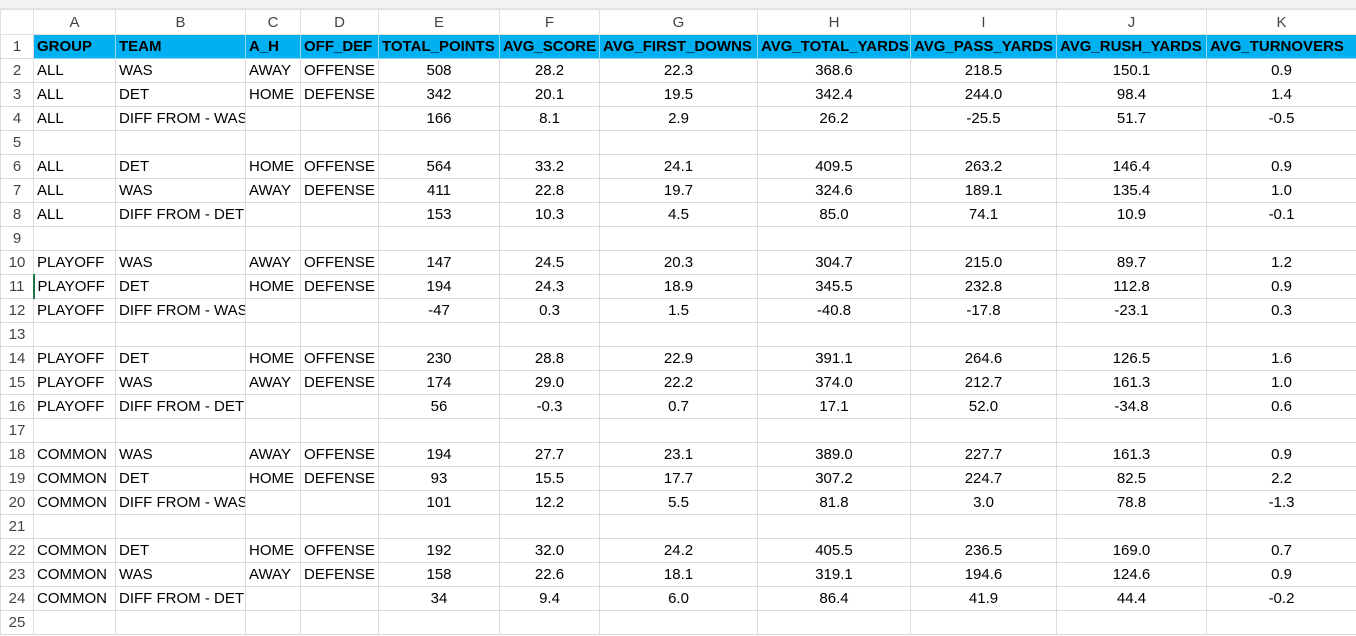 This screenshot has height=636, width=1356. I want to click on cell: 18.9, so click(678, 286).